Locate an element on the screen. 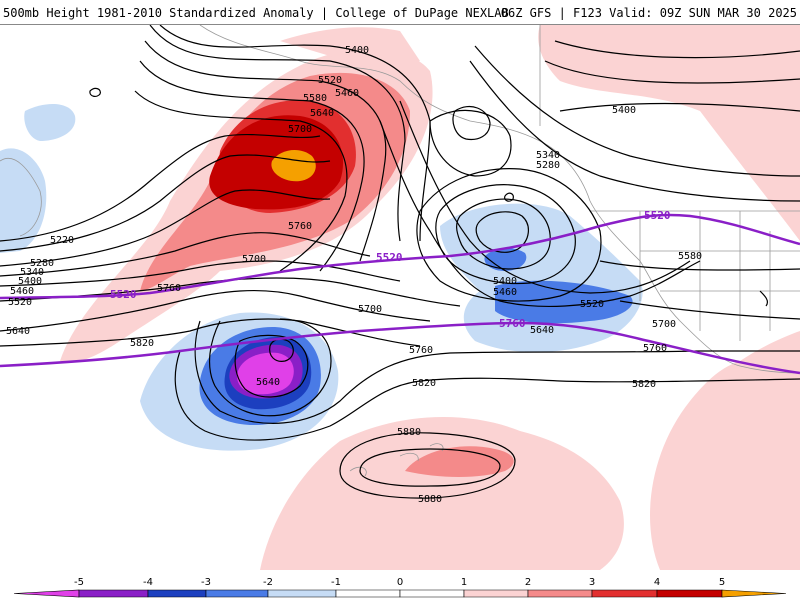  colorbar-tick-label: 3 is located at coordinates (592, 582).